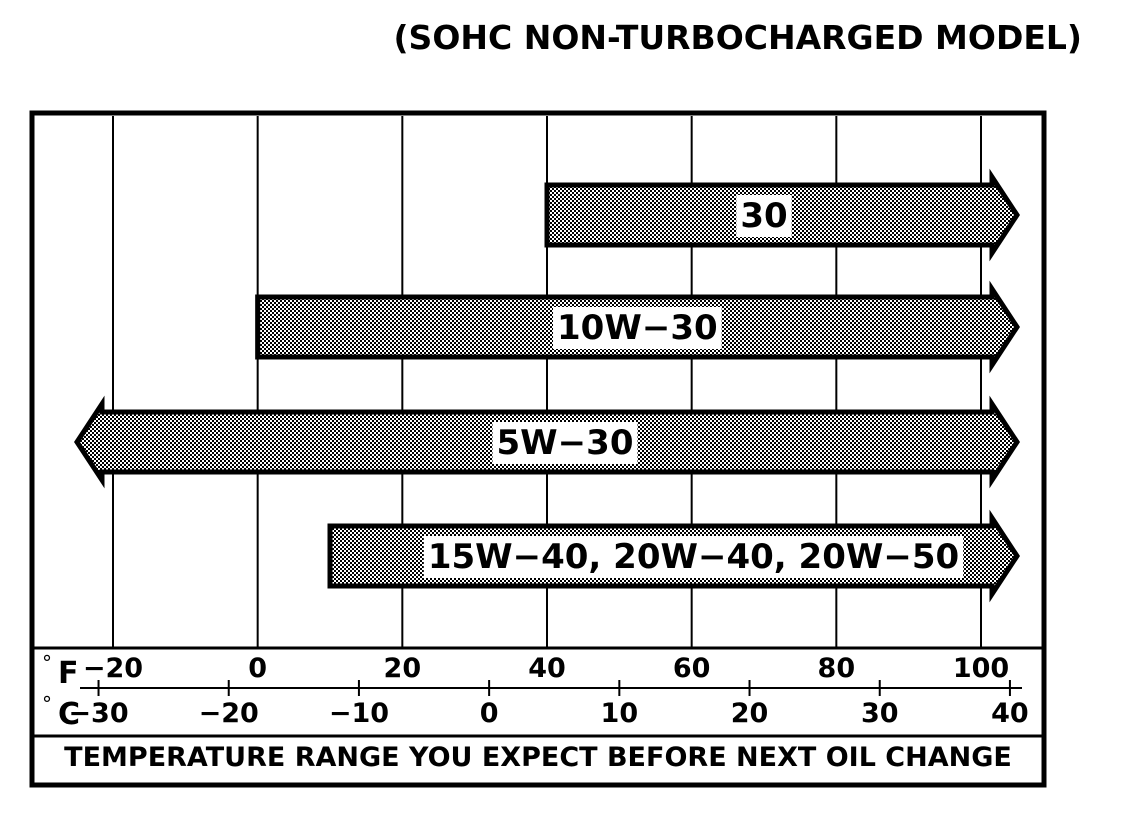  What do you see at coordinates (750, 713) in the screenshot?
I see `celsius-tick-label: 20` at bounding box center [750, 713].